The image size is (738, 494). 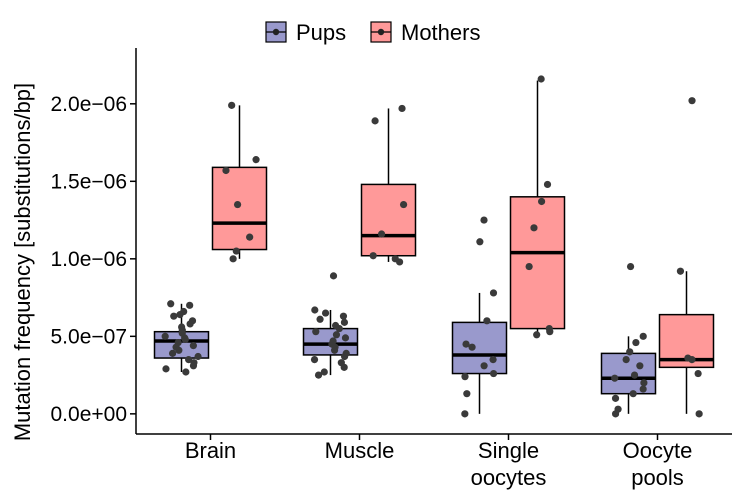 I want to click on legend-item-mothers: Mothers, so click(x=425, y=32).